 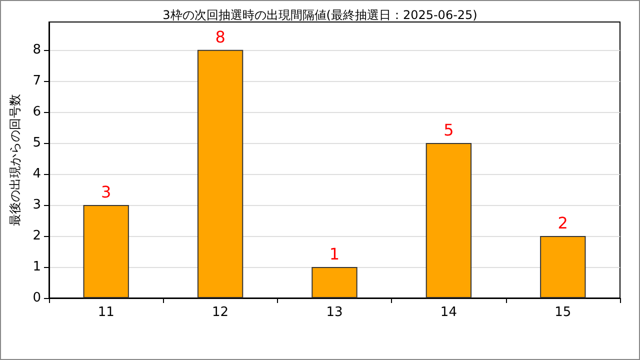 I want to click on x-tick-label: 11, so click(x=106, y=312).